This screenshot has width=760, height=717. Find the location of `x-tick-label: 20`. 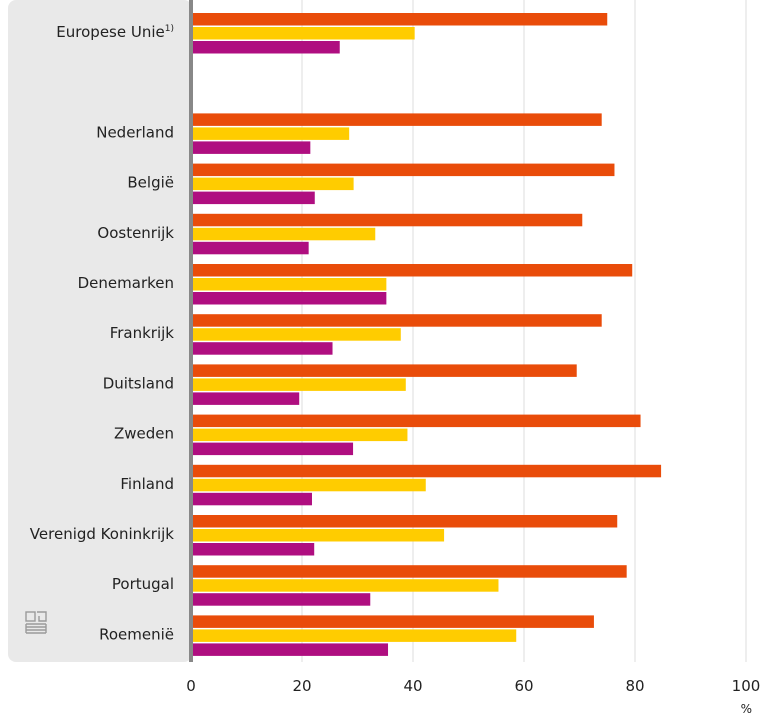

x-tick-label: 20 is located at coordinates (301, 686).